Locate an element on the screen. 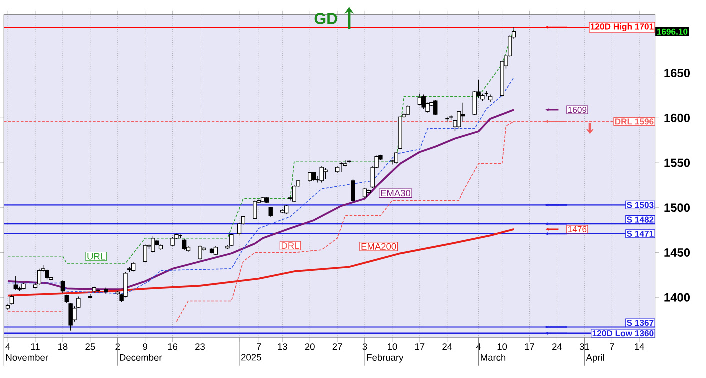 The image size is (706, 378). ref-line-label: S 1471 is located at coordinates (640, 234).